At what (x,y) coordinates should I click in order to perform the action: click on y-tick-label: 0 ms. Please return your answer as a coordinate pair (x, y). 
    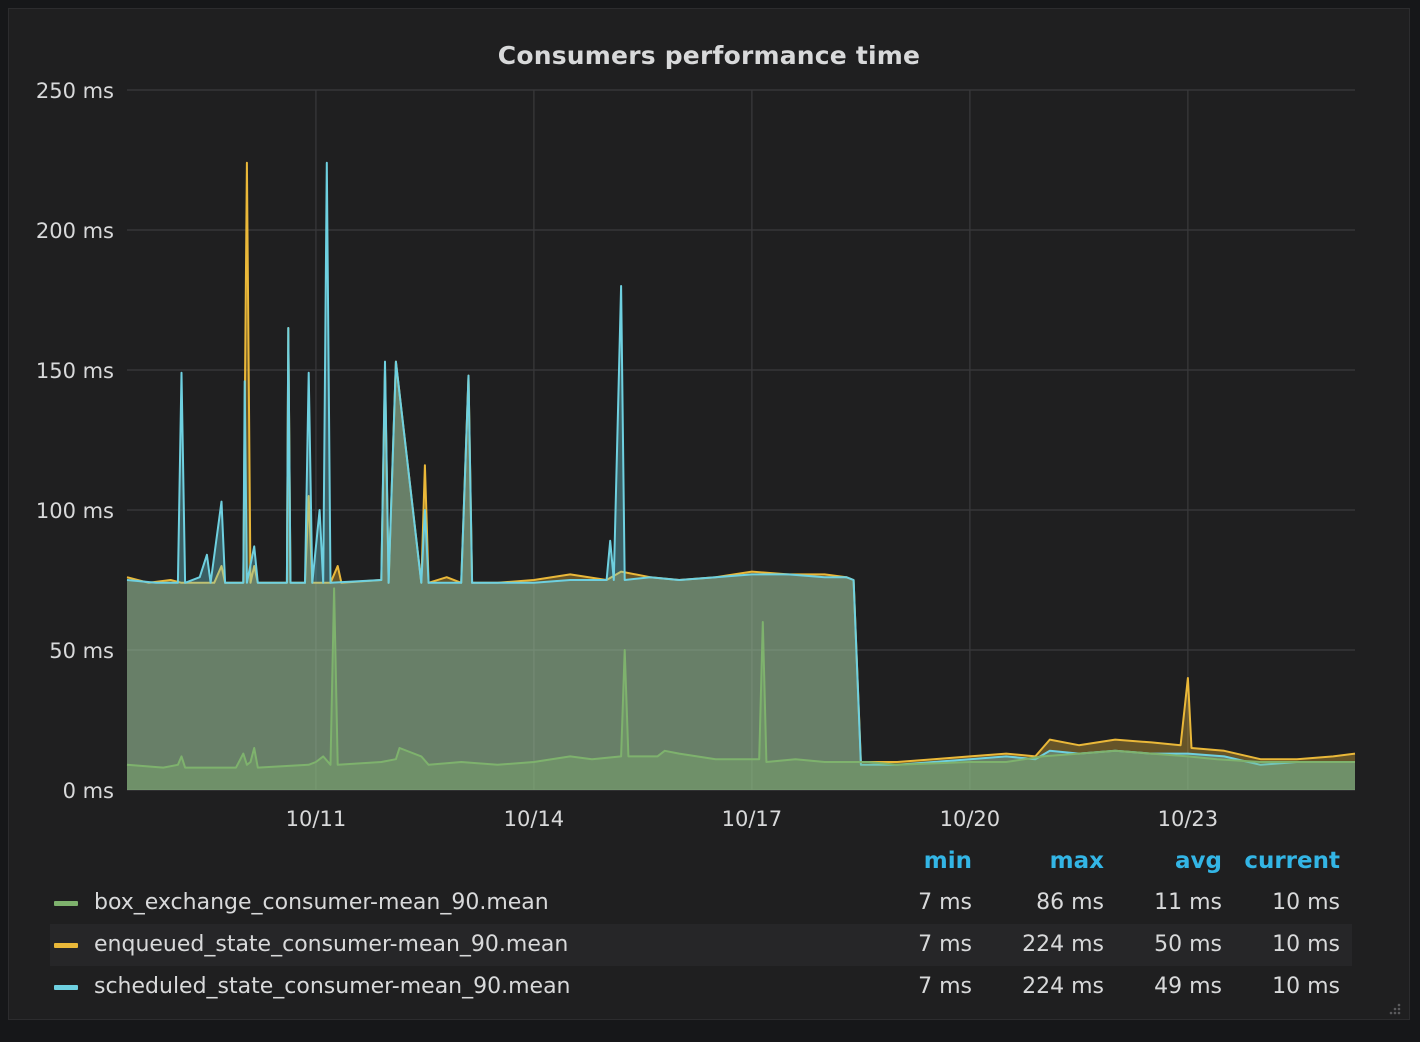
    Looking at the image, I should click on (88, 791).